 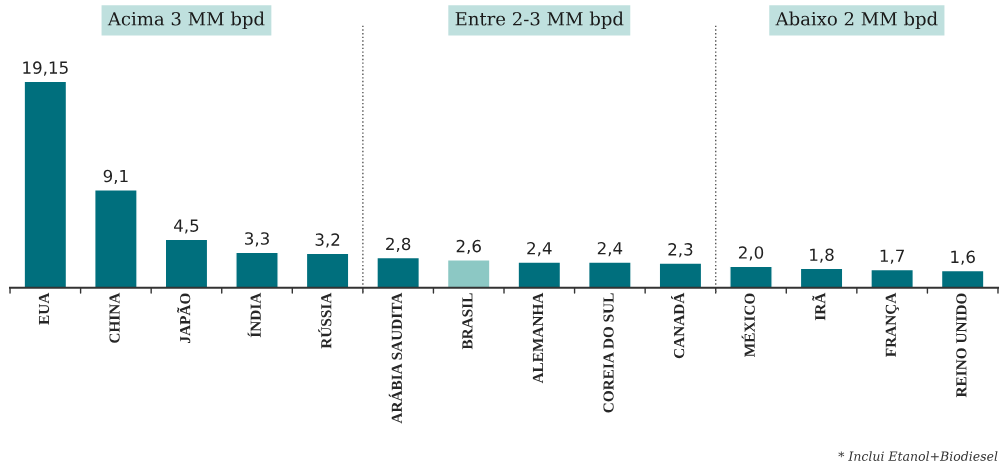 I want to click on data-label: 1,6, so click(x=963, y=257).